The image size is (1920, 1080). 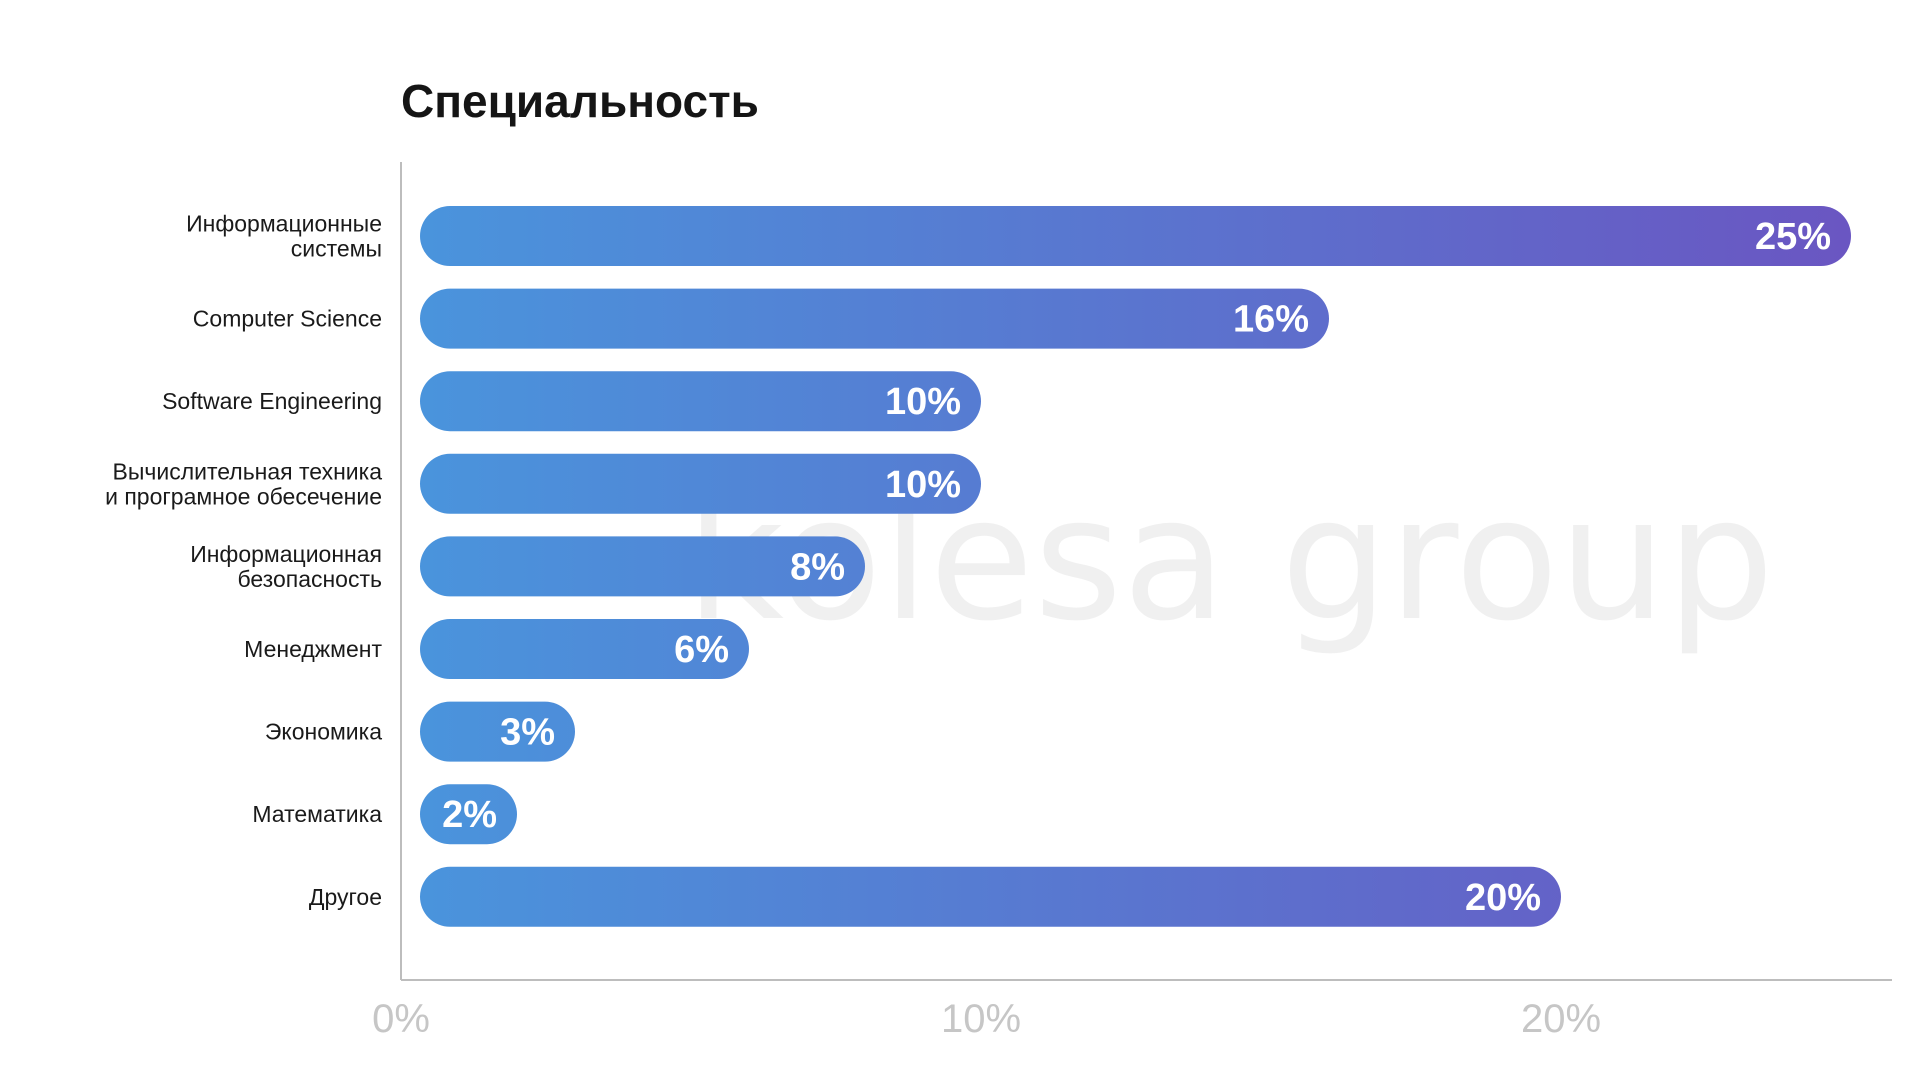 What do you see at coordinates (401, 1019) in the screenshot?
I see `x-tick-label-0: 0%` at bounding box center [401, 1019].